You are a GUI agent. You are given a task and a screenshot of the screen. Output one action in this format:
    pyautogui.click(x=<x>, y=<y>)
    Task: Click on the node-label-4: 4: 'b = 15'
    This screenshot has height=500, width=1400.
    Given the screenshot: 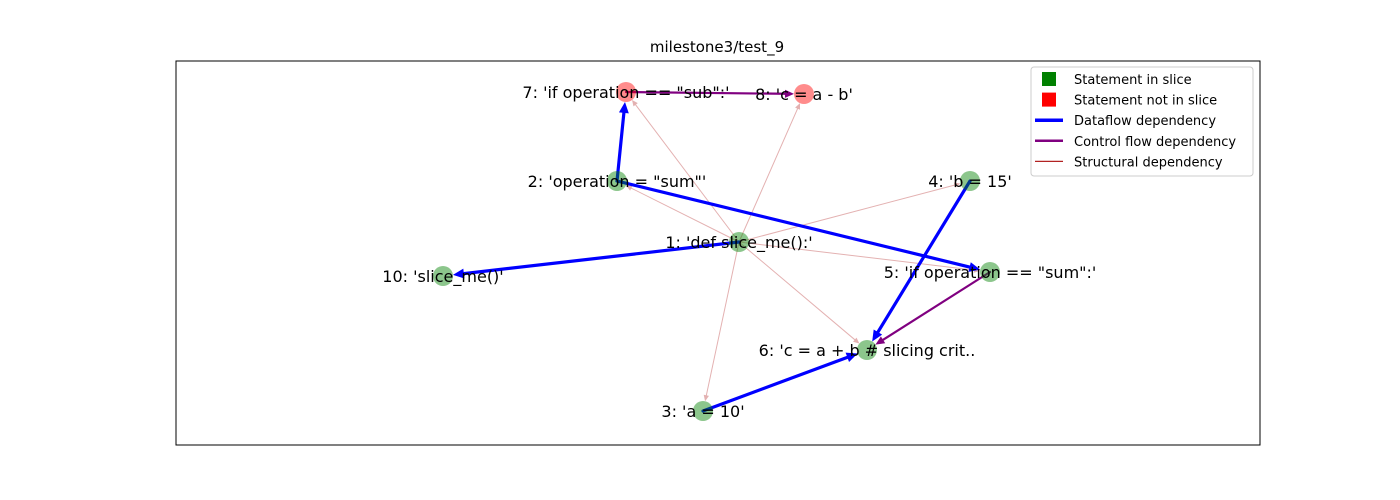 What is the action you would take?
    pyautogui.click(x=970, y=181)
    